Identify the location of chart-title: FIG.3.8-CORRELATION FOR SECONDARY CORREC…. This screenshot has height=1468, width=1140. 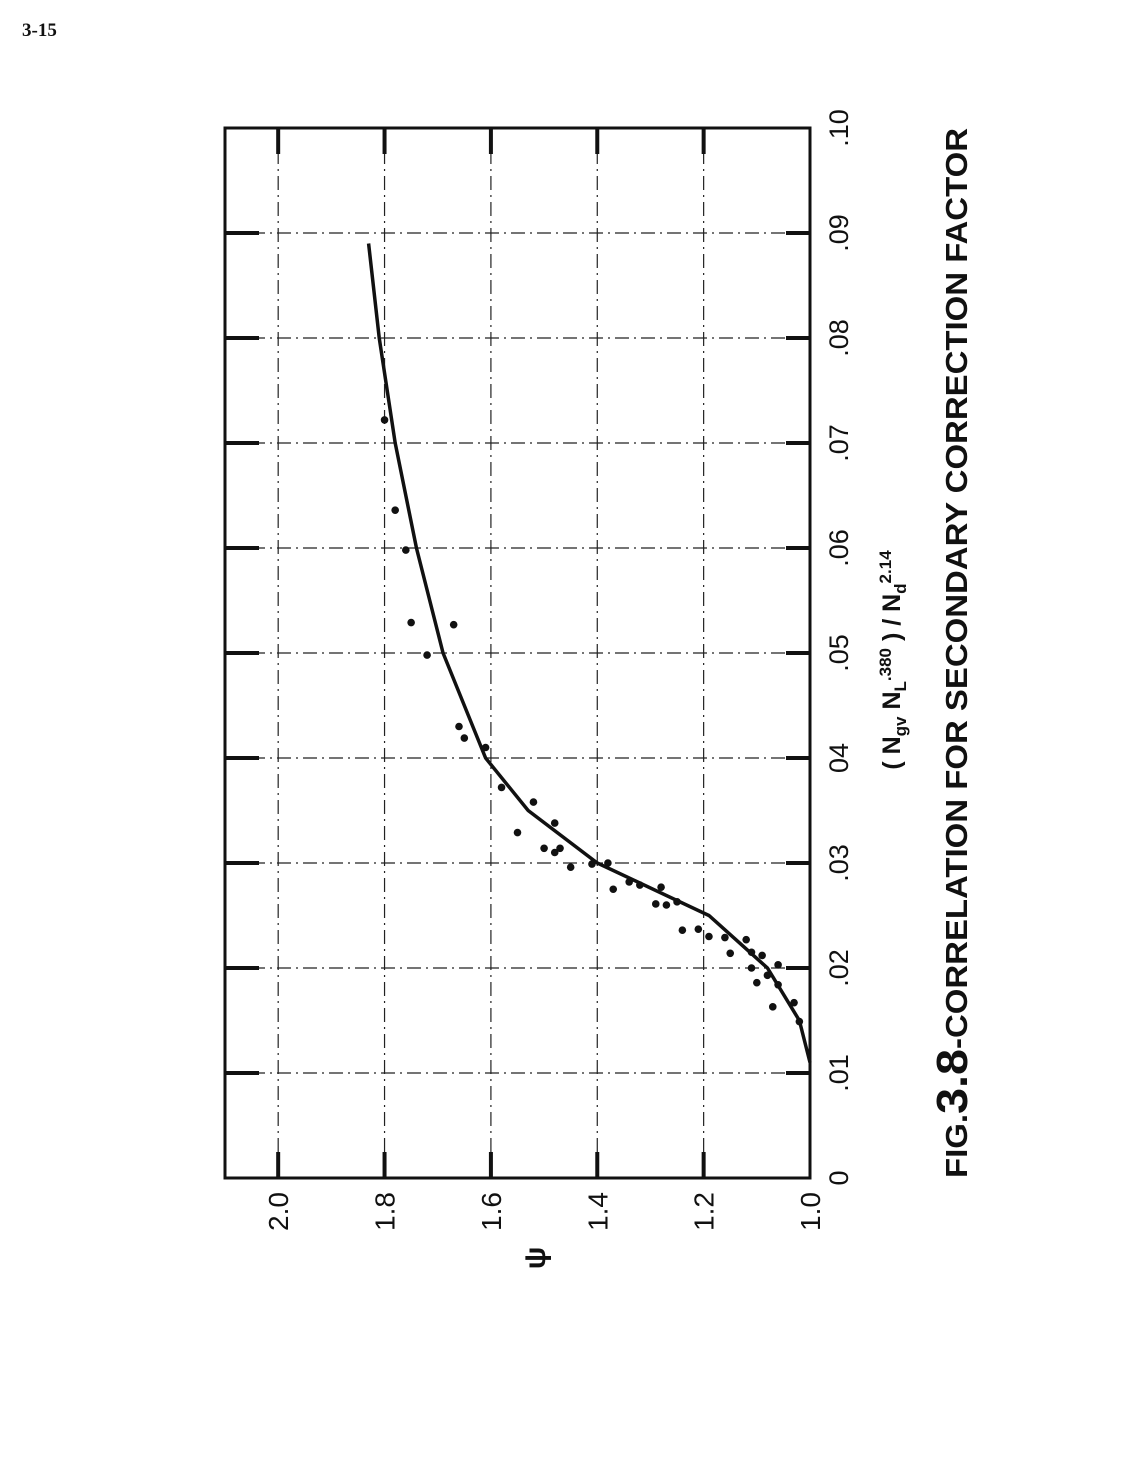
(952, 653).